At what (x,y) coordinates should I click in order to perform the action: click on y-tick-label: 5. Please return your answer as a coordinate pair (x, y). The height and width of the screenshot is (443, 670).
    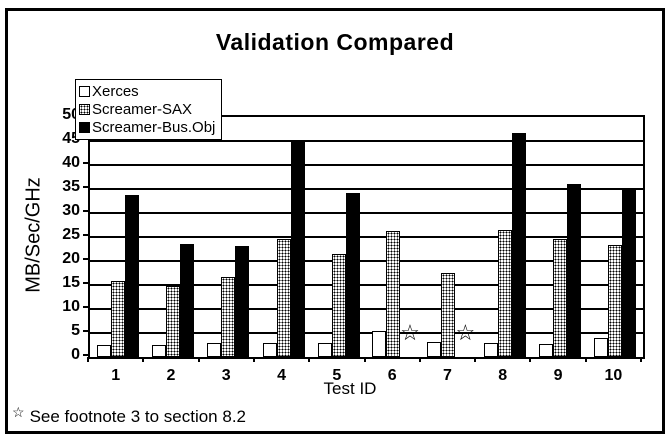
    Looking at the image, I should click on (75, 330).